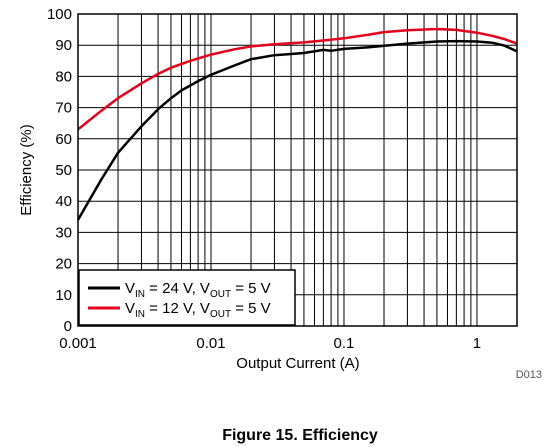 Image resolution: width=550 pixels, height=447 pixels. I want to click on y-tick-label: 20, so click(63, 264).